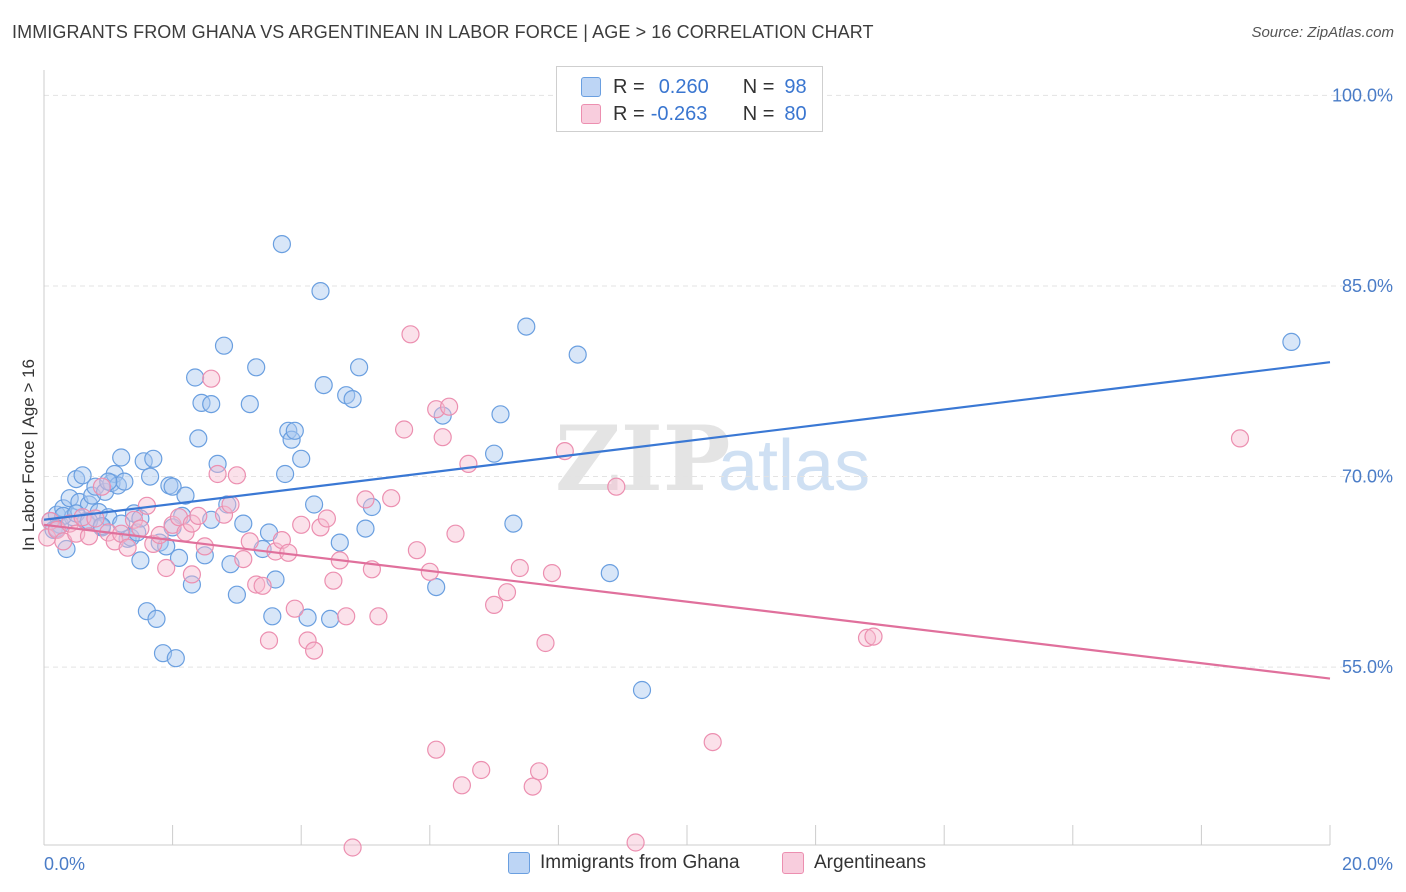 The image size is (1406, 892). What do you see at coordinates (519, 863) in the screenshot?
I see `legend-swatch-ghana` at bounding box center [519, 863].